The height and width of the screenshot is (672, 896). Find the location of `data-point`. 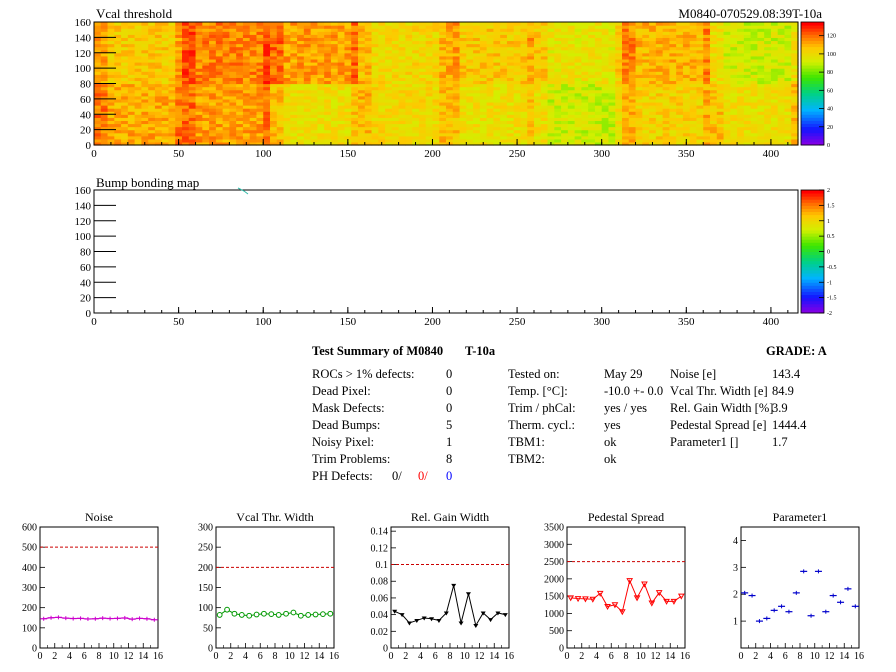

data-point is located at coordinates (395, 611).